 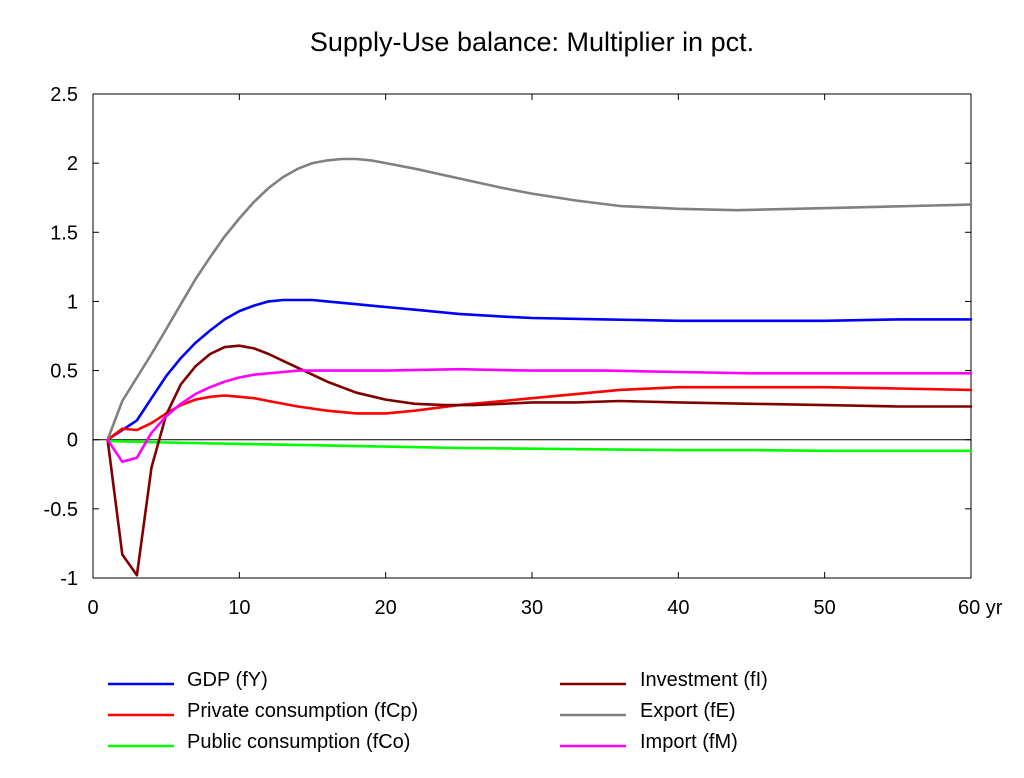 I want to click on legend-label: Investment (fI), so click(x=704, y=680).